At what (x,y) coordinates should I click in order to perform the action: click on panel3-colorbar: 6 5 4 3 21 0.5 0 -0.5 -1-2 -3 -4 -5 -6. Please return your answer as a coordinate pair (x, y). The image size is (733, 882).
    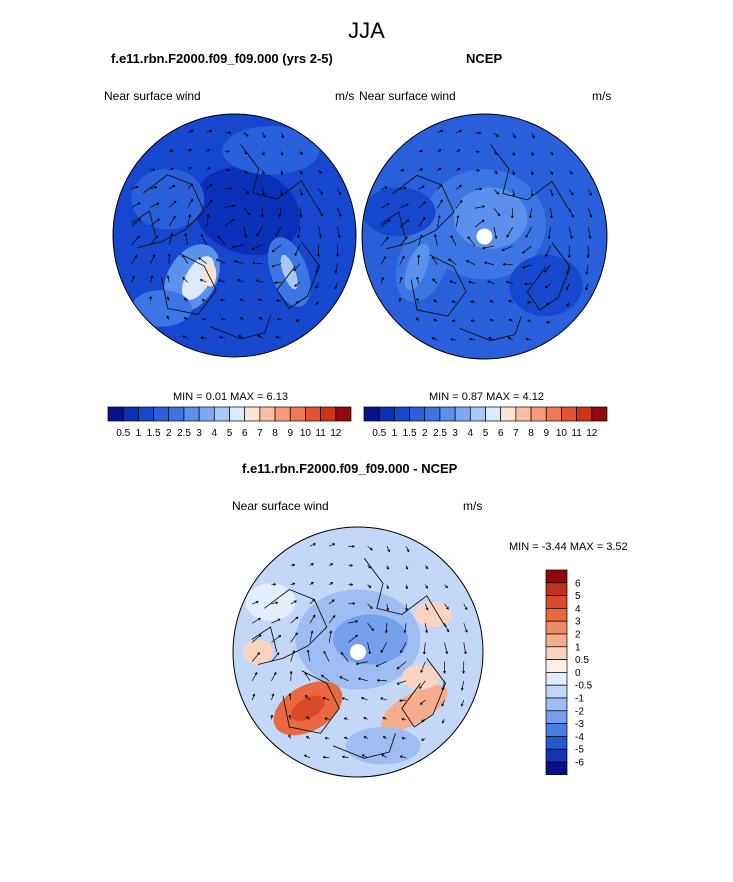
    Looking at the image, I should click on (569, 672).